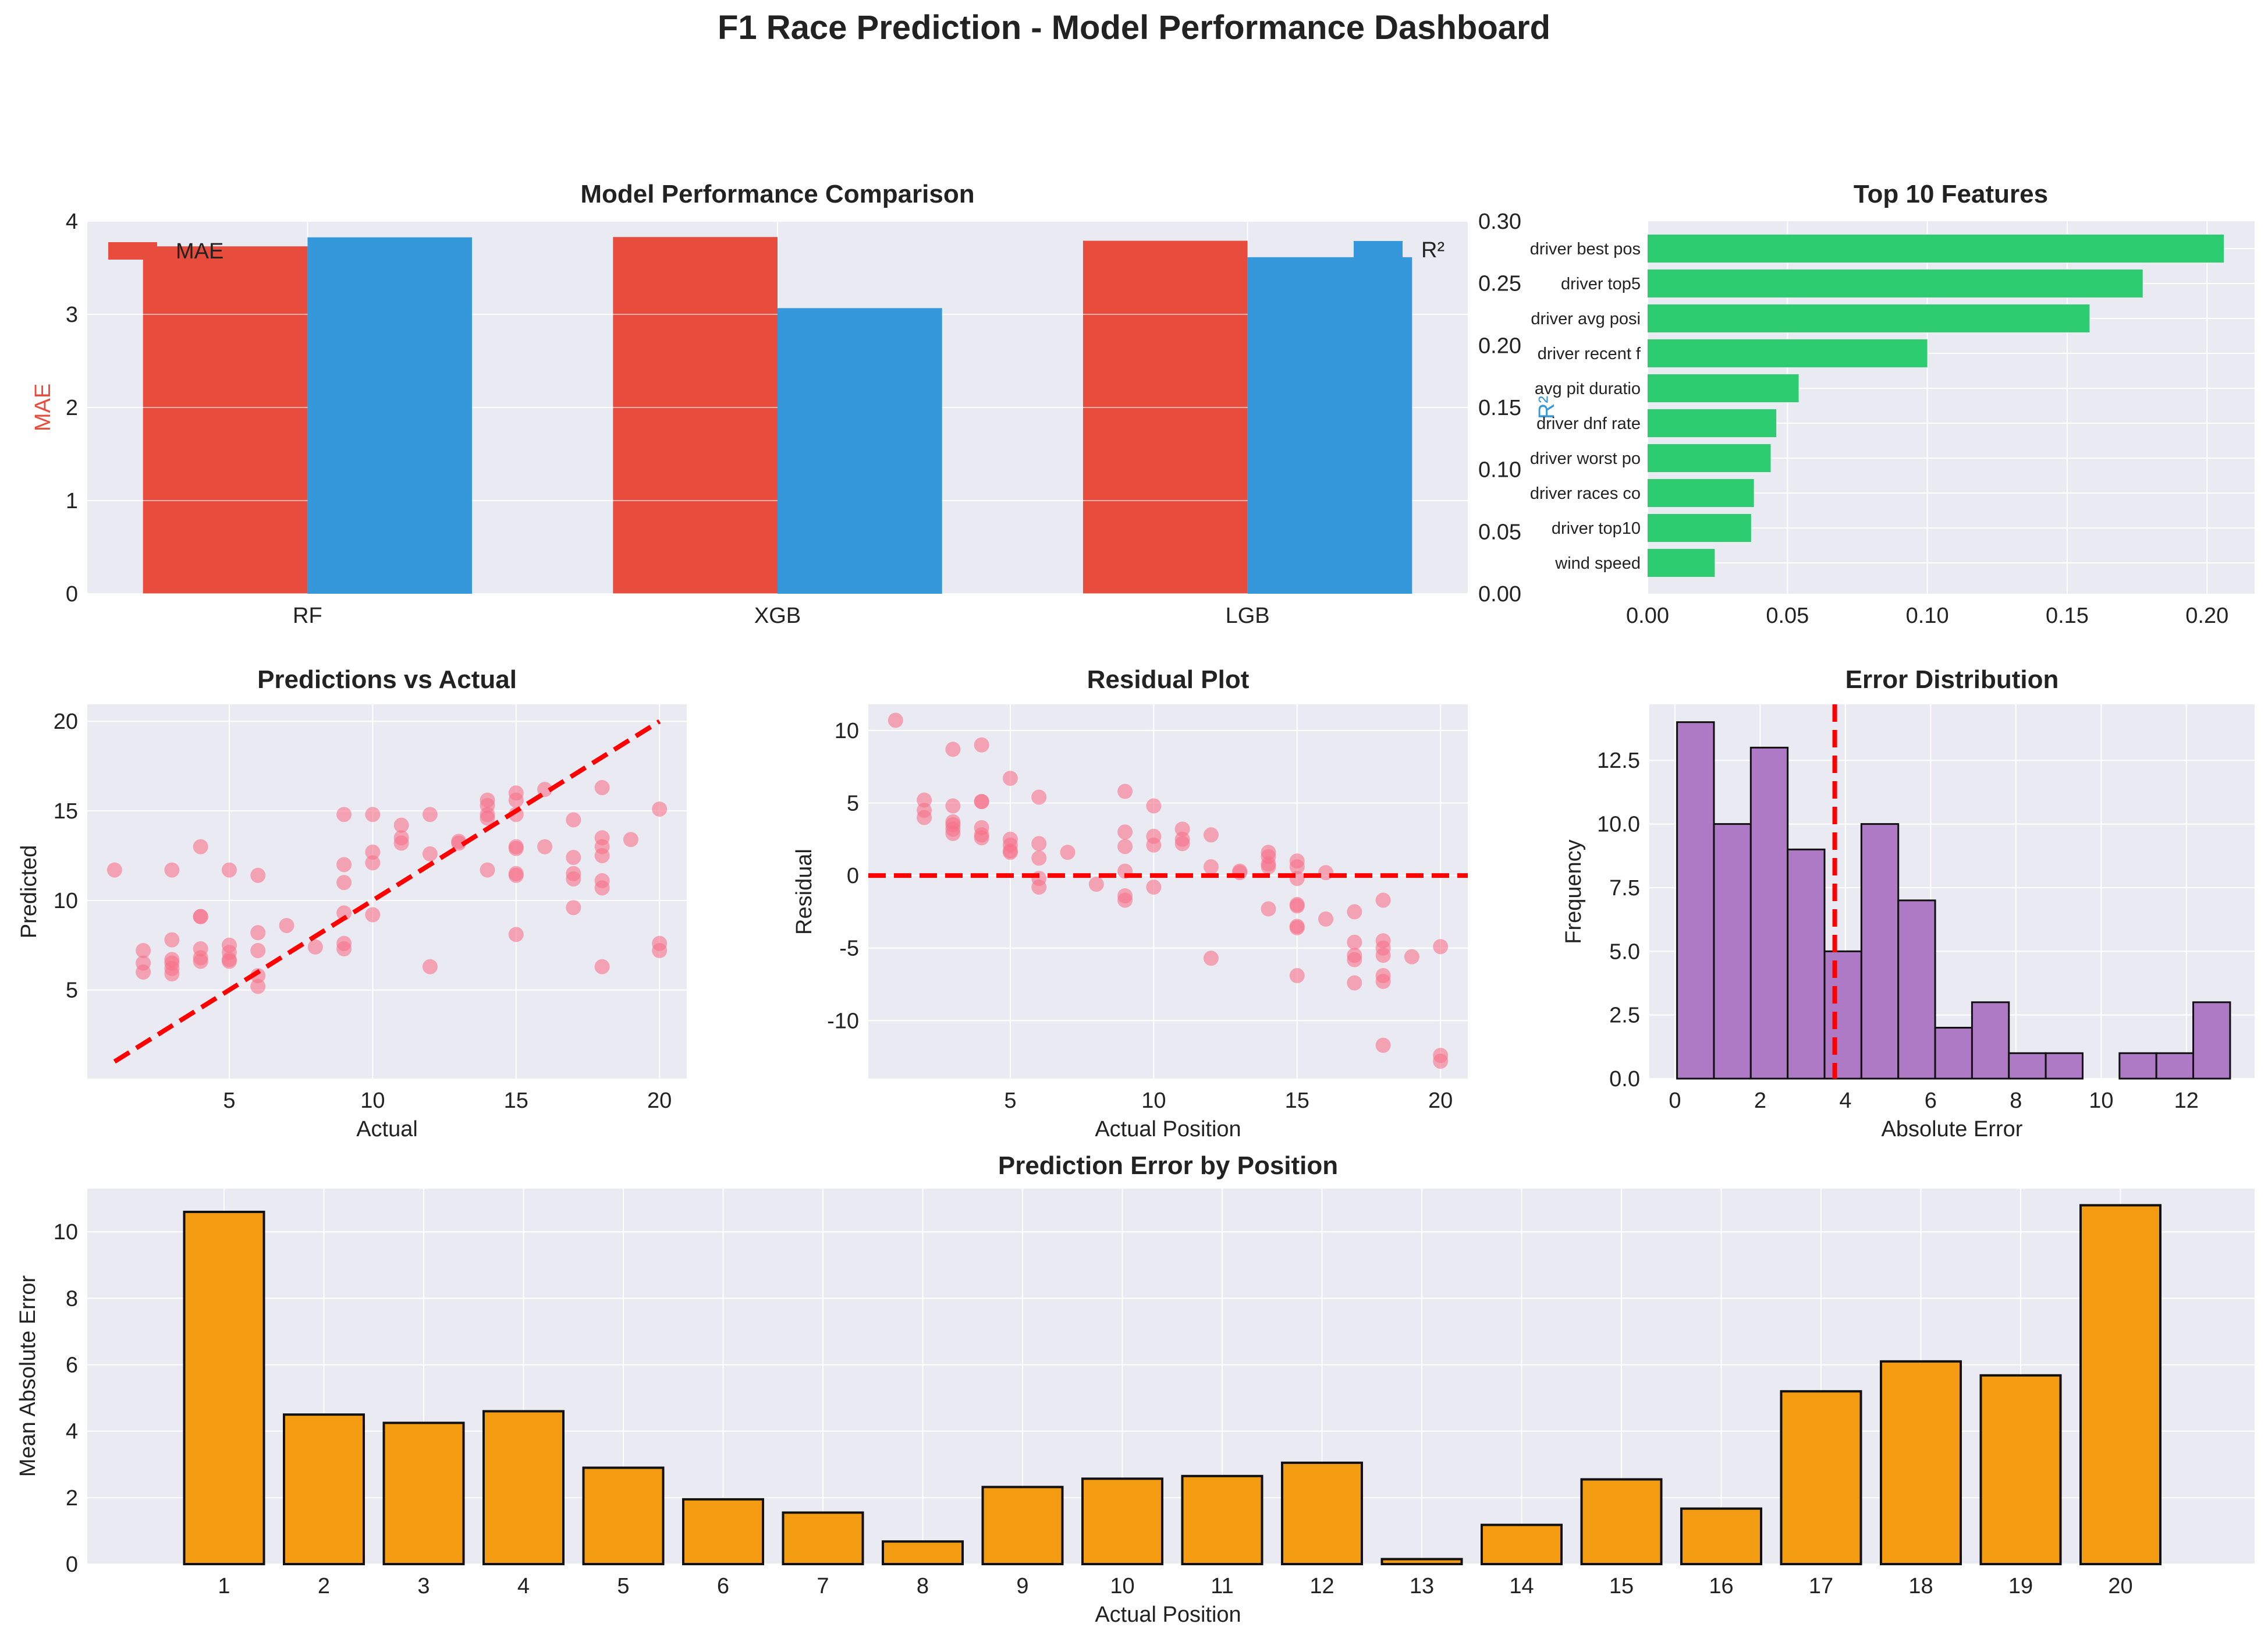  What do you see at coordinates (1787, 616) in the screenshot?
I see `tick-label-x: 0.05` at bounding box center [1787, 616].